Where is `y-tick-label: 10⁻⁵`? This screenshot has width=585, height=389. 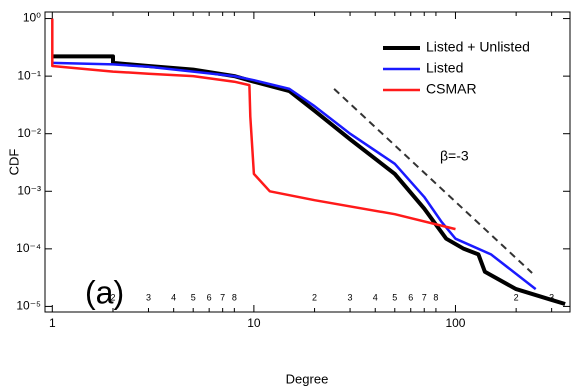 y-tick-label: 10⁻⁵ is located at coordinates (28, 306).